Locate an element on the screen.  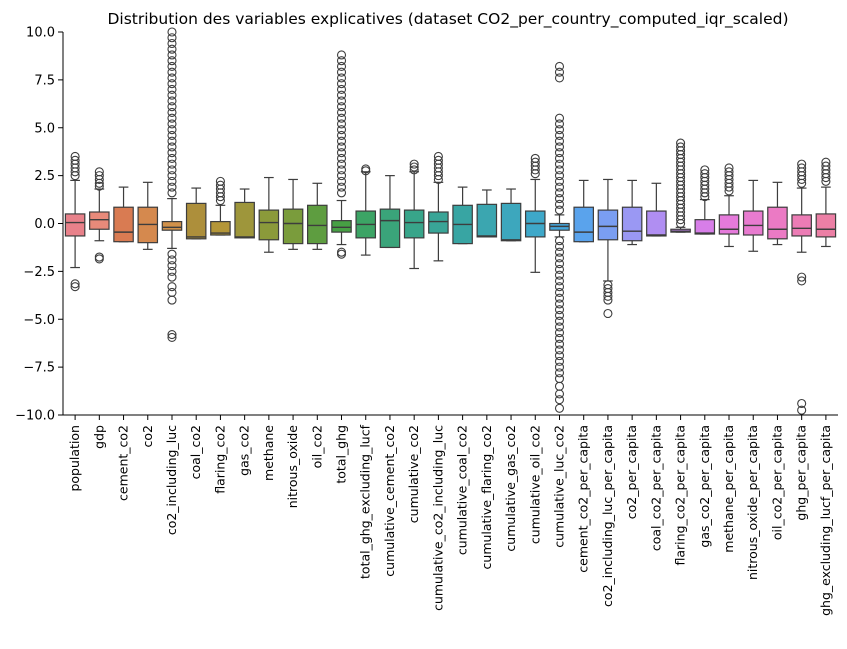
x-tick-label: ghg_excluding_lucf_per_capita is located at coordinates (825, 520).